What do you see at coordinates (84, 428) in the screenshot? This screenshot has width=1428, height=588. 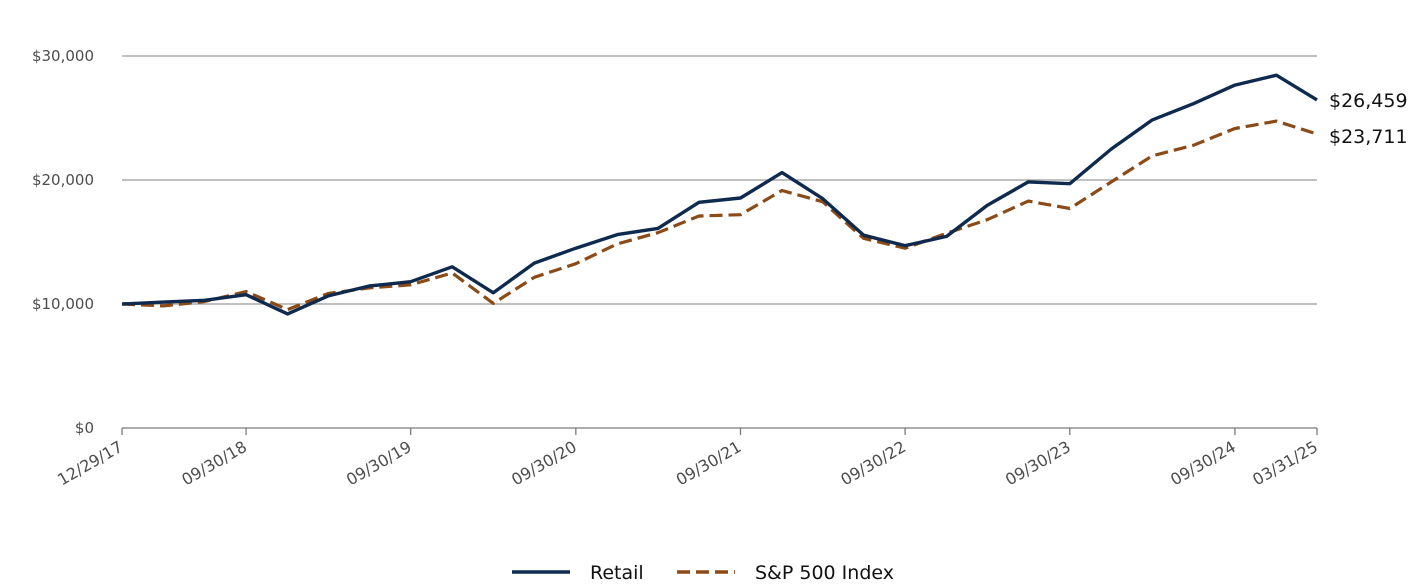 I see `y-tick-label: $0` at bounding box center [84, 428].